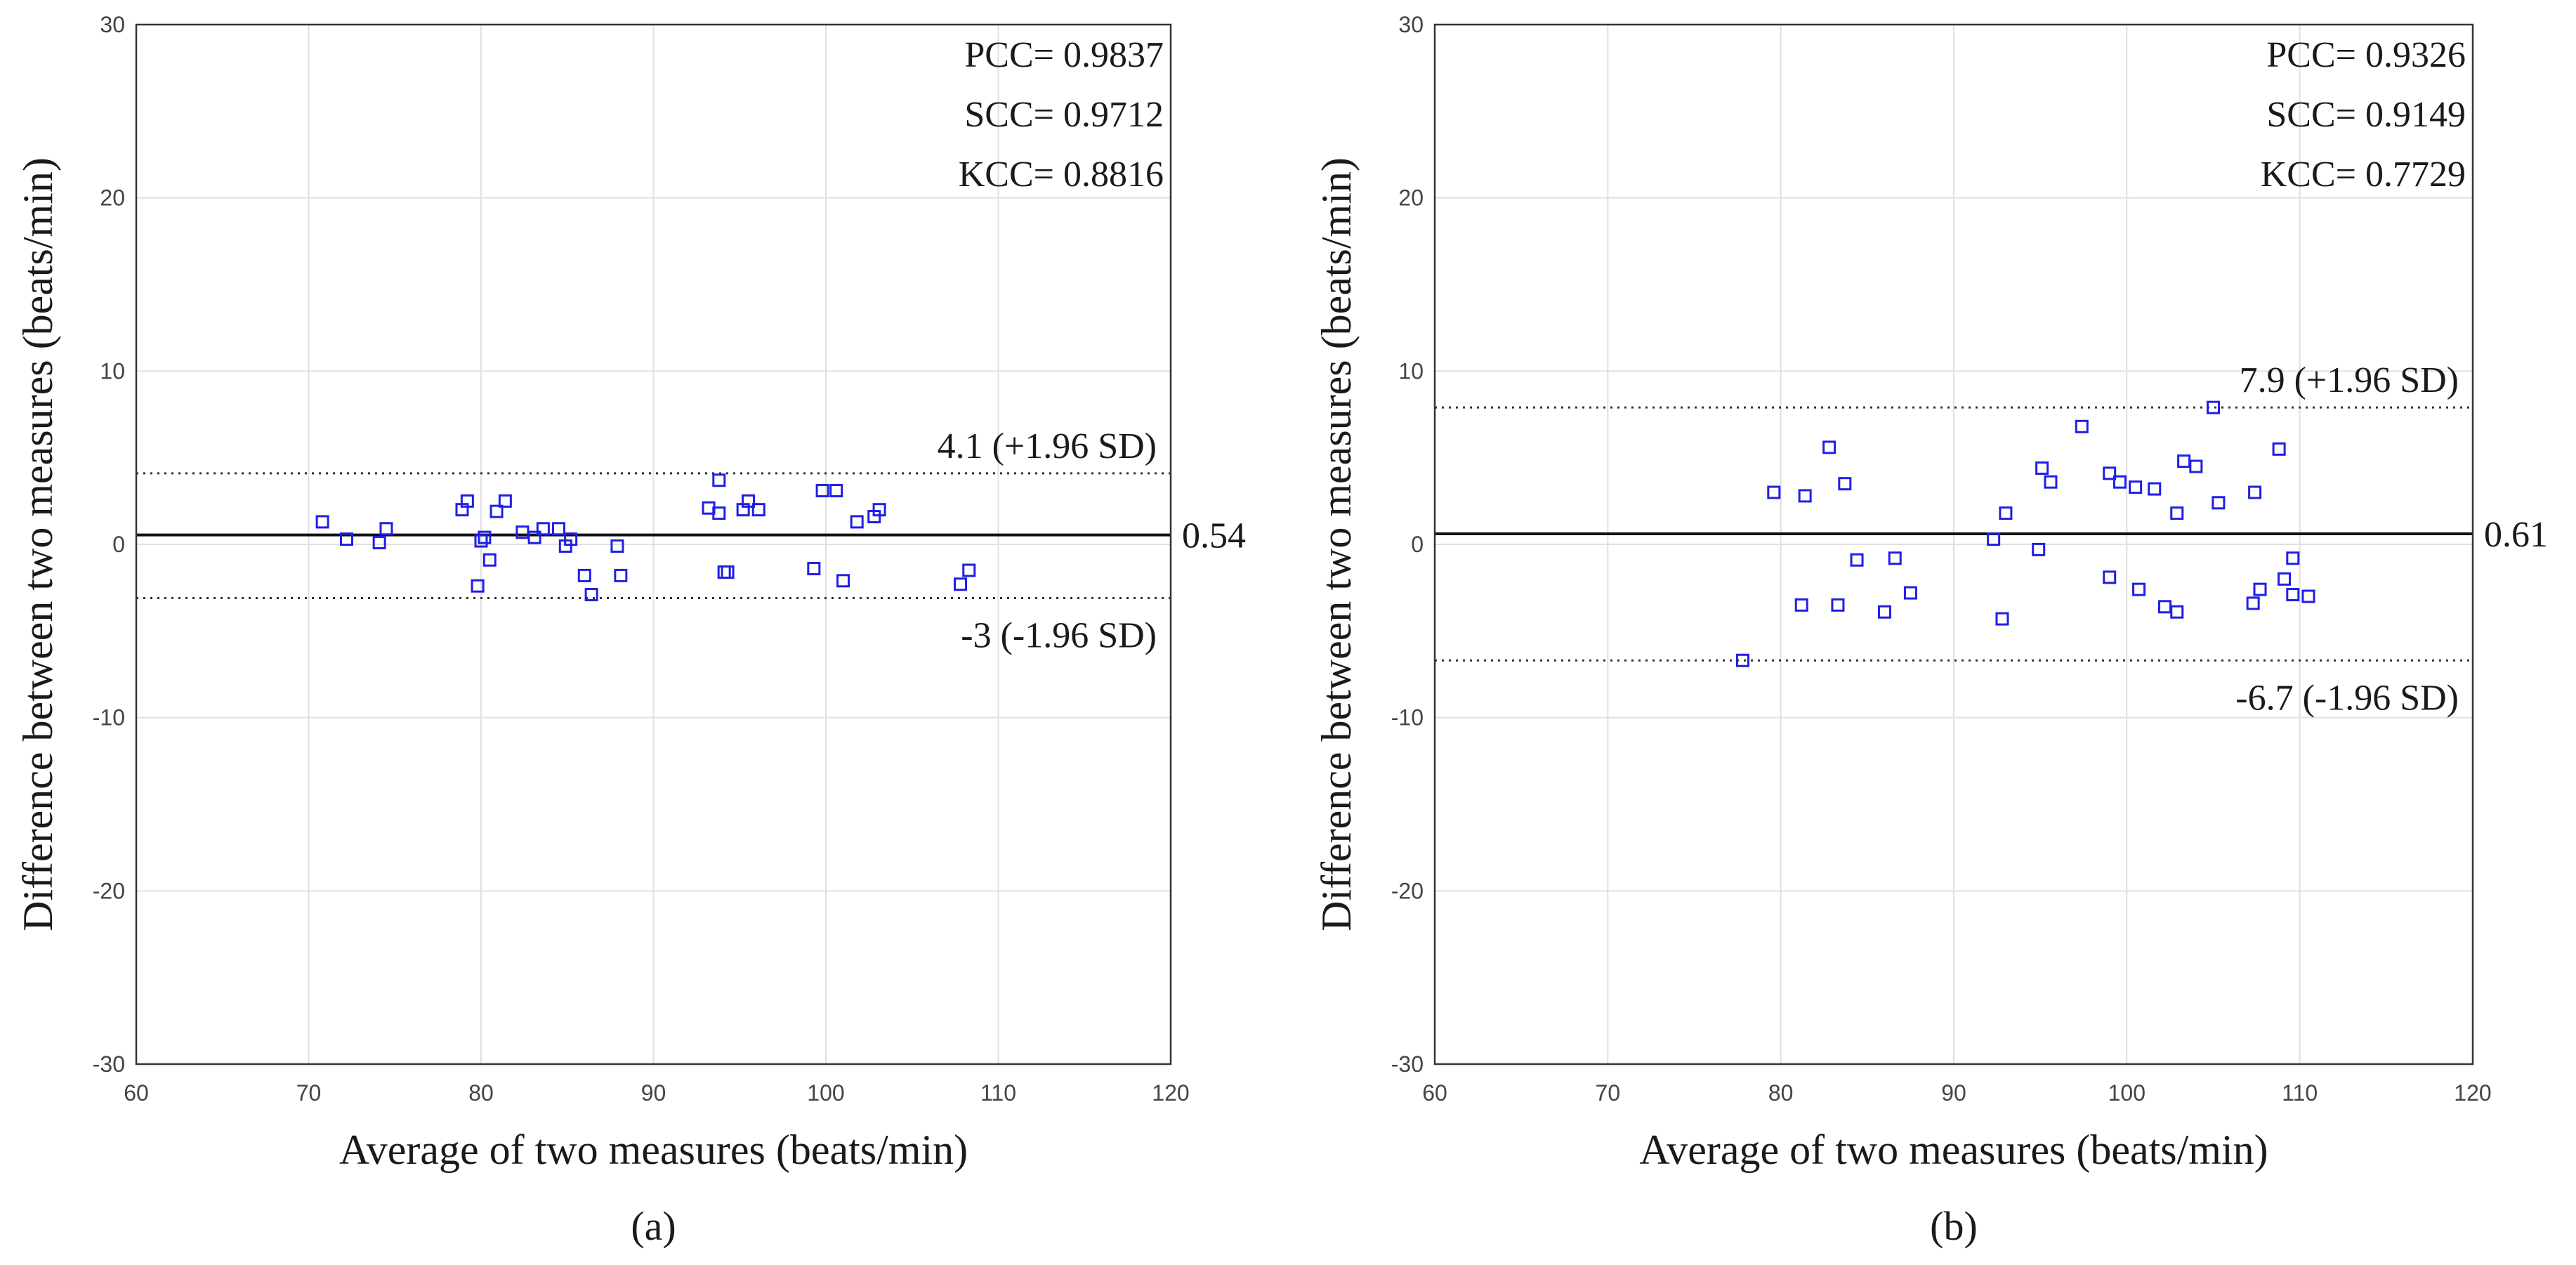 This screenshot has width=2576, height=1265. What do you see at coordinates (1407, 1064) in the screenshot?
I see `y-tick-label: -30` at bounding box center [1407, 1064].